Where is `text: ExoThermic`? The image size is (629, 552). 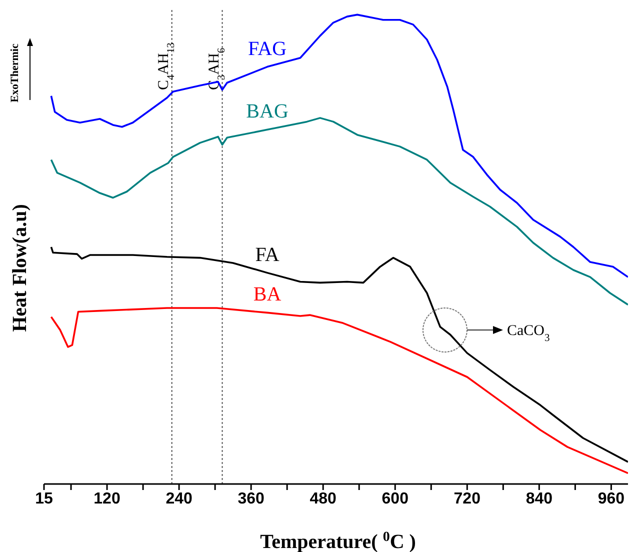 text: ExoThermic is located at coordinates (15, 73).